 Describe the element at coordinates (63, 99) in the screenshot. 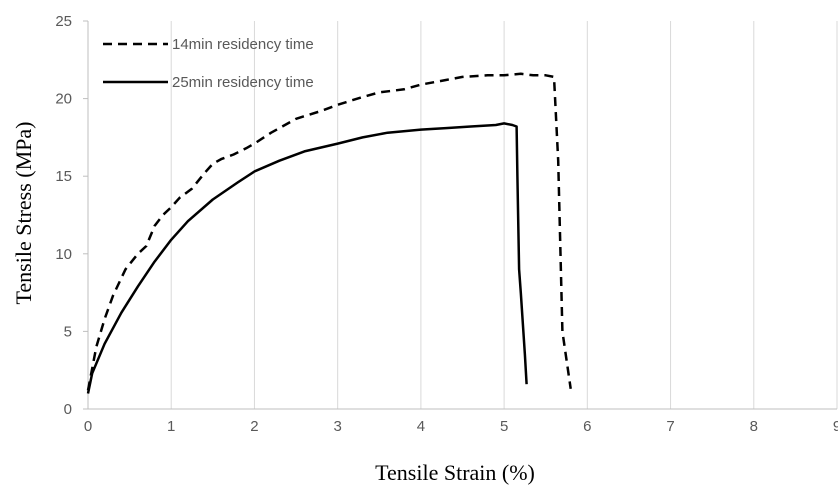

I see `y-tick-label-20: 20` at that location.